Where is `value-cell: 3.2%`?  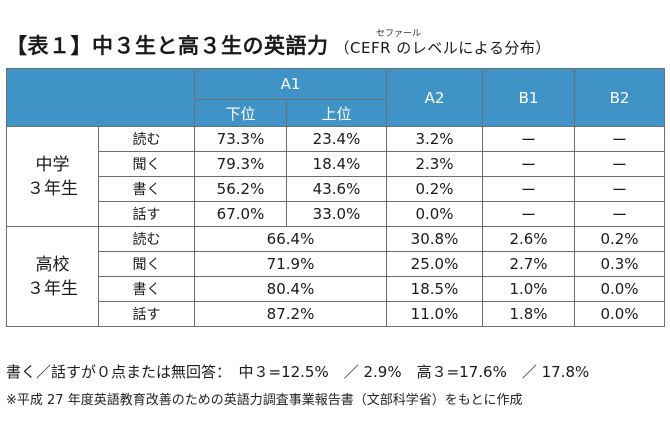 value-cell: 3.2% is located at coordinates (434, 139).